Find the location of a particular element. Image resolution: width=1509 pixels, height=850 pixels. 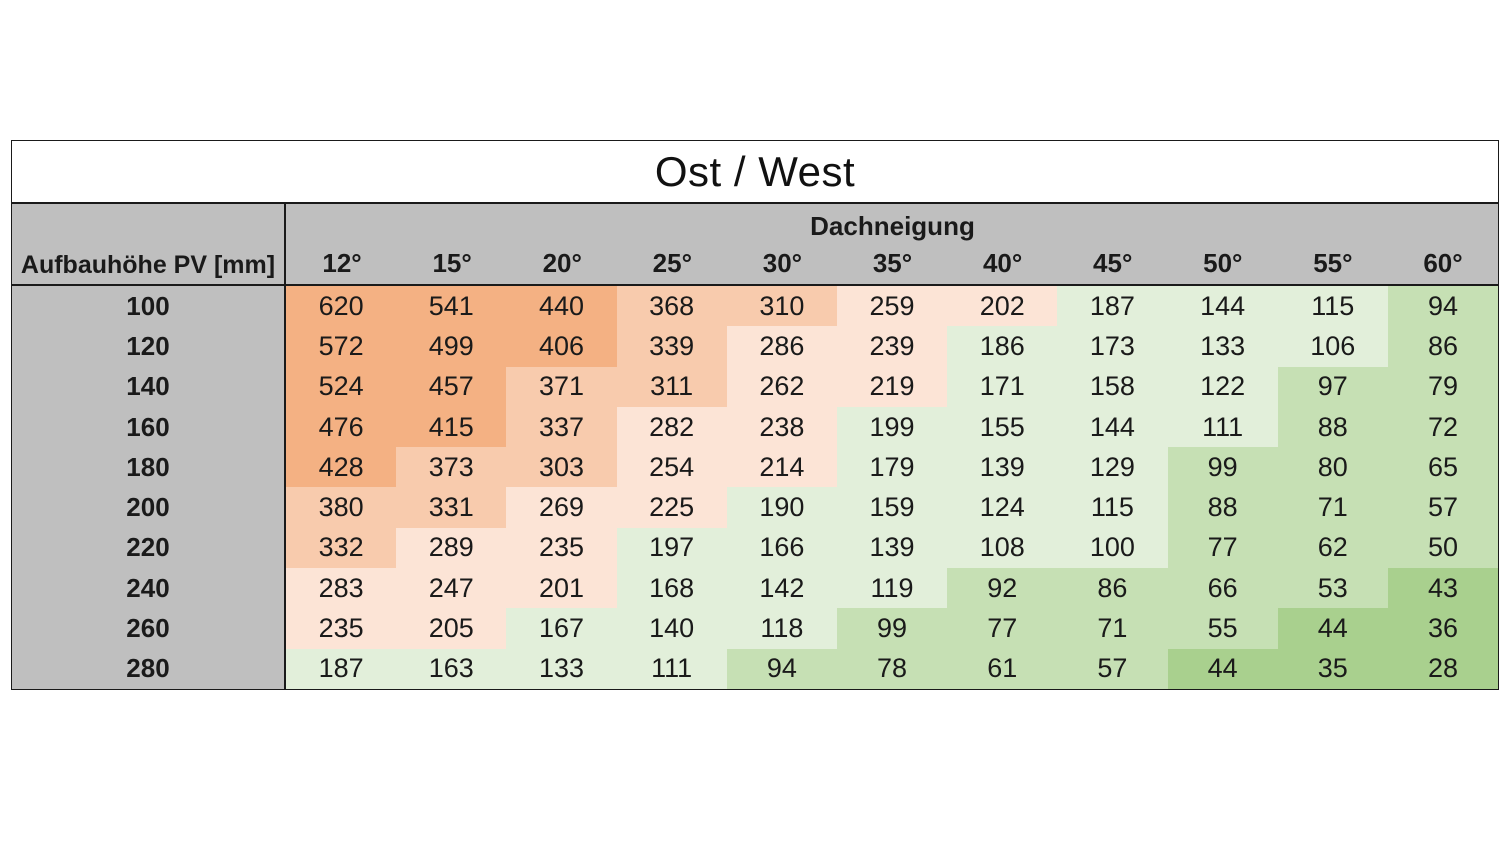

row-label: 240 is located at coordinates (149, 588).